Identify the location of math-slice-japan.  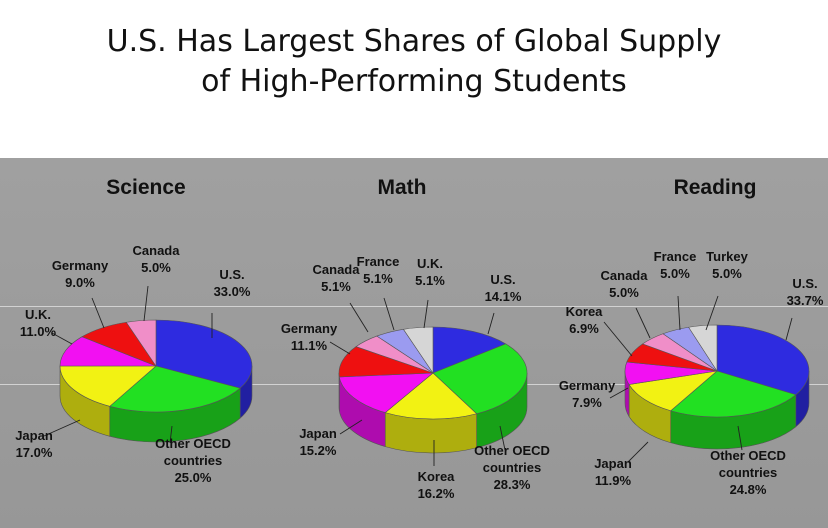
(386, 392).